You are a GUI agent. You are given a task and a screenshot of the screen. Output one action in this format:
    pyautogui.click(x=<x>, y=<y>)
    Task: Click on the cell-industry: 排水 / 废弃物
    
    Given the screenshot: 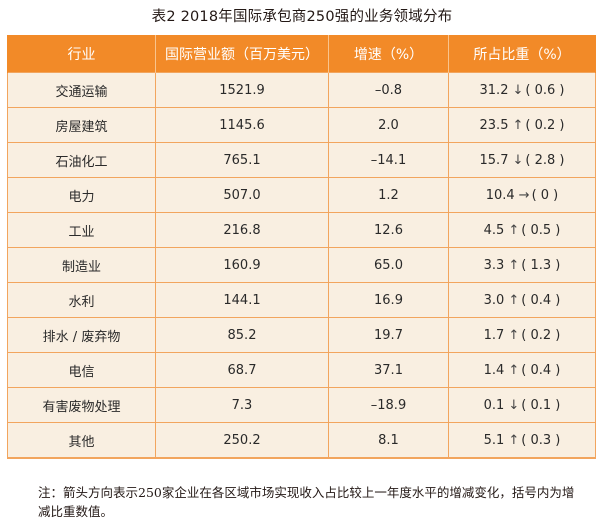 What is the action you would take?
    pyautogui.click(x=81, y=335)
    